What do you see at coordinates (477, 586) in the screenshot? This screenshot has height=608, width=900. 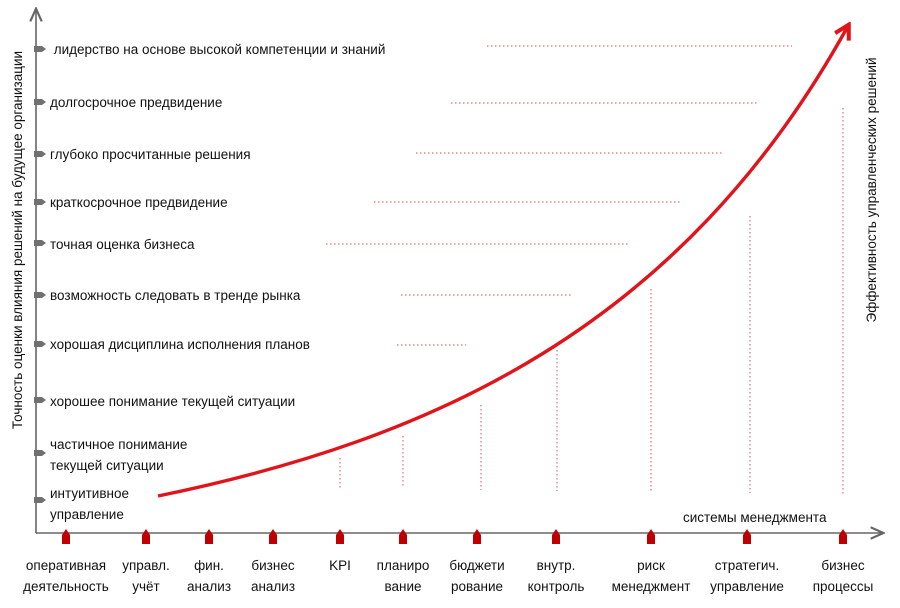 I see `system-label: рование` at bounding box center [477, 586].